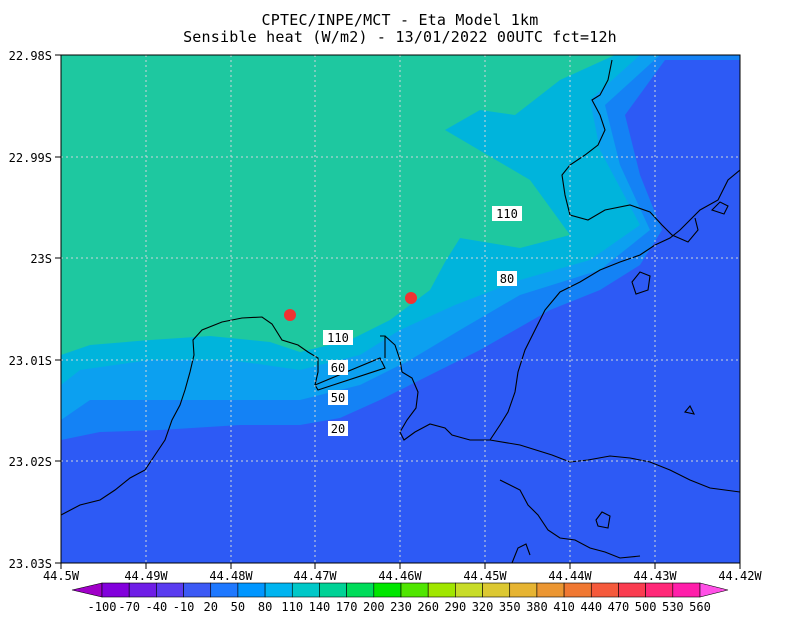  What do you see at coordinates (184, 607) in the screenshot?
I see `colorbar-label: -10` at bounding box center [184, 607].